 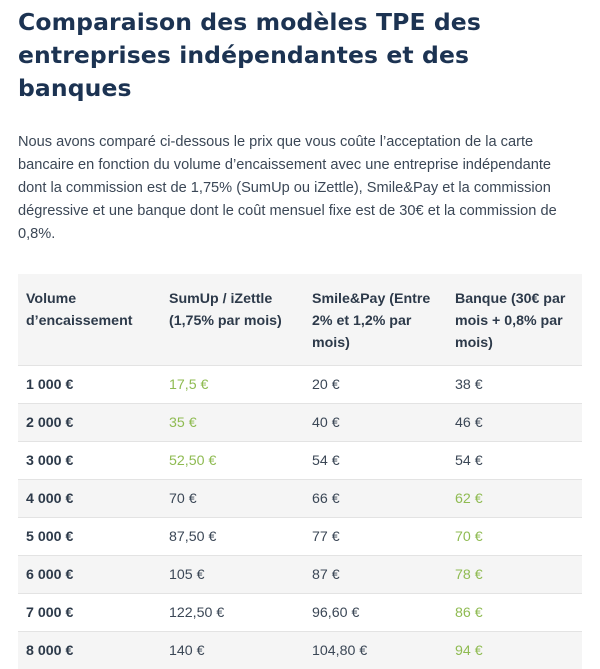 I want to click on table-row: 4 000 €70 €66 €62 €, so click(x=300, y=499).